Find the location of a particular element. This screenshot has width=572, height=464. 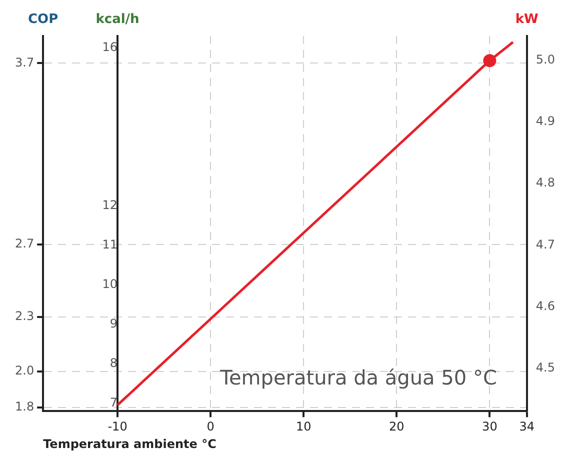

y3-tick-label: 3.7 is located at coordinates (24, 62).